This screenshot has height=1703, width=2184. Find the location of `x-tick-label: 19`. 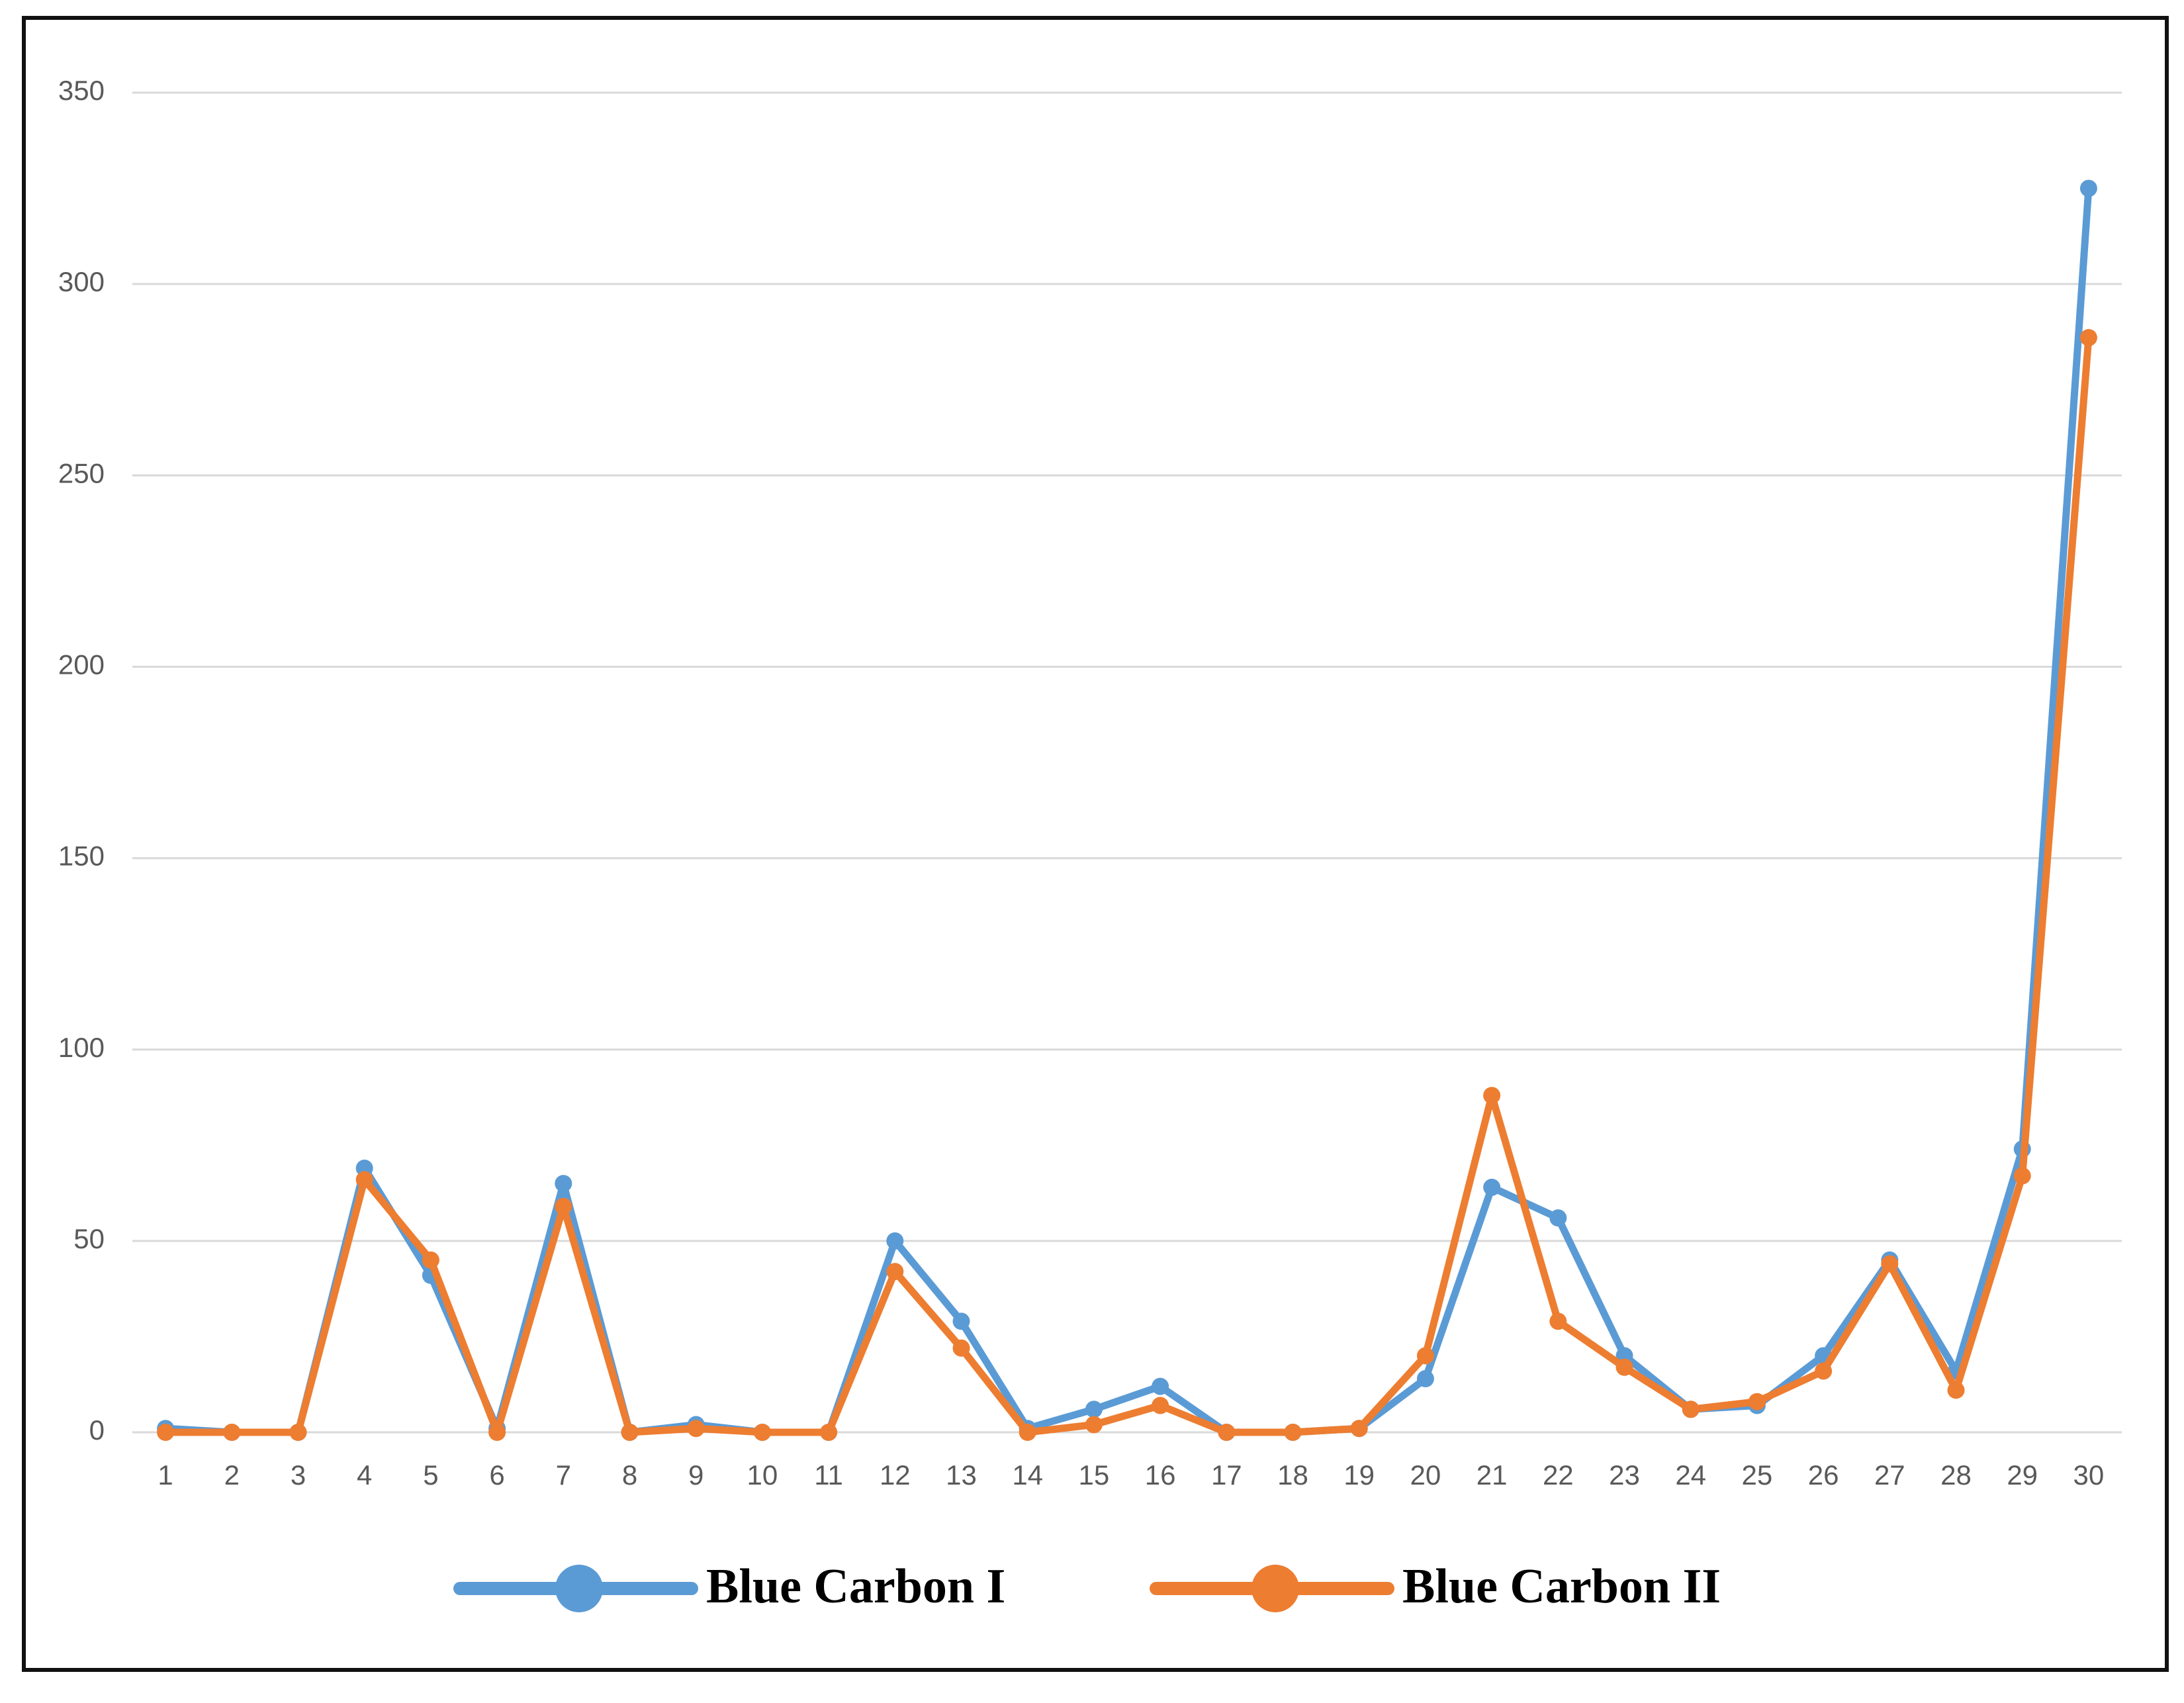

x-tick-label: 19 is located at coordinates (1359, 1475).